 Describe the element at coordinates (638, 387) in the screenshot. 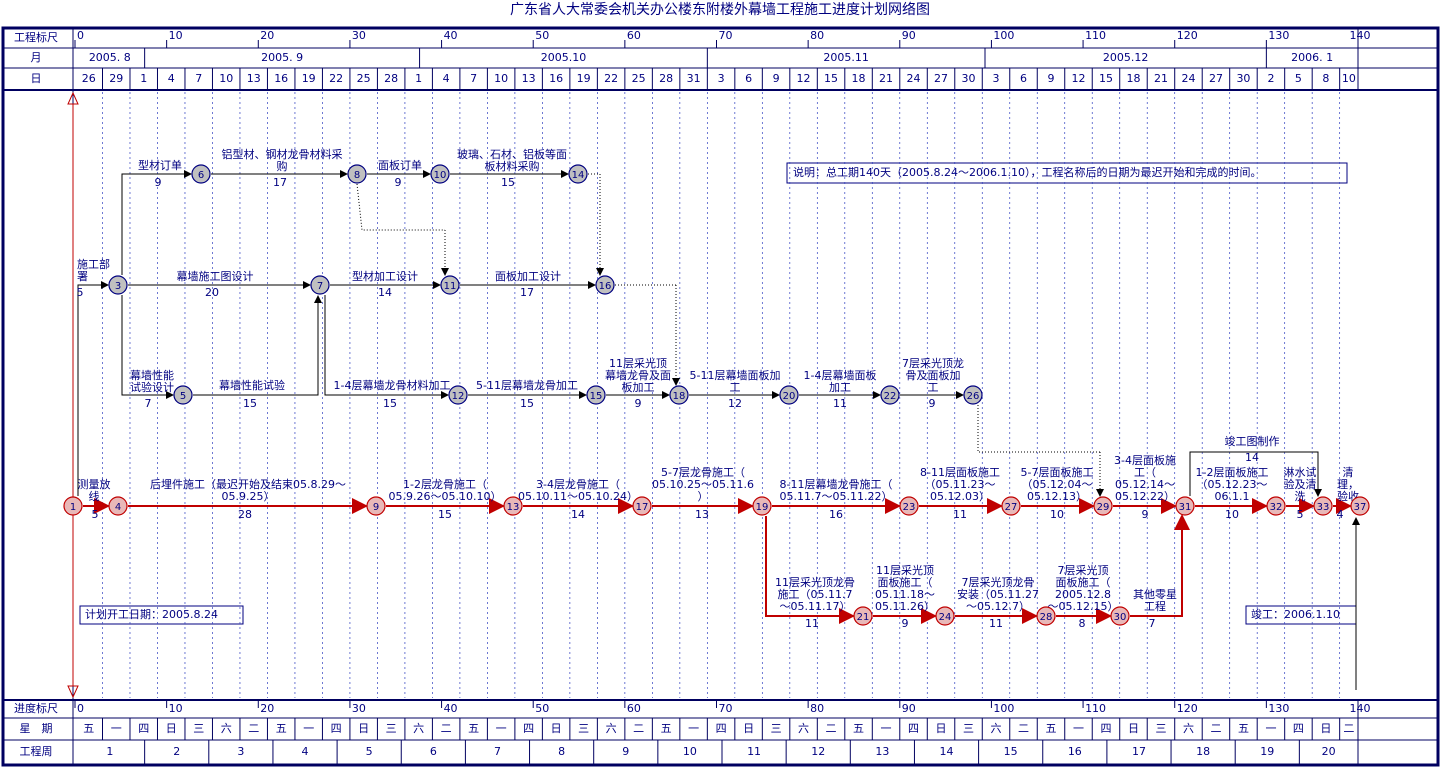

I see `activity-name: 板加工` at that location.